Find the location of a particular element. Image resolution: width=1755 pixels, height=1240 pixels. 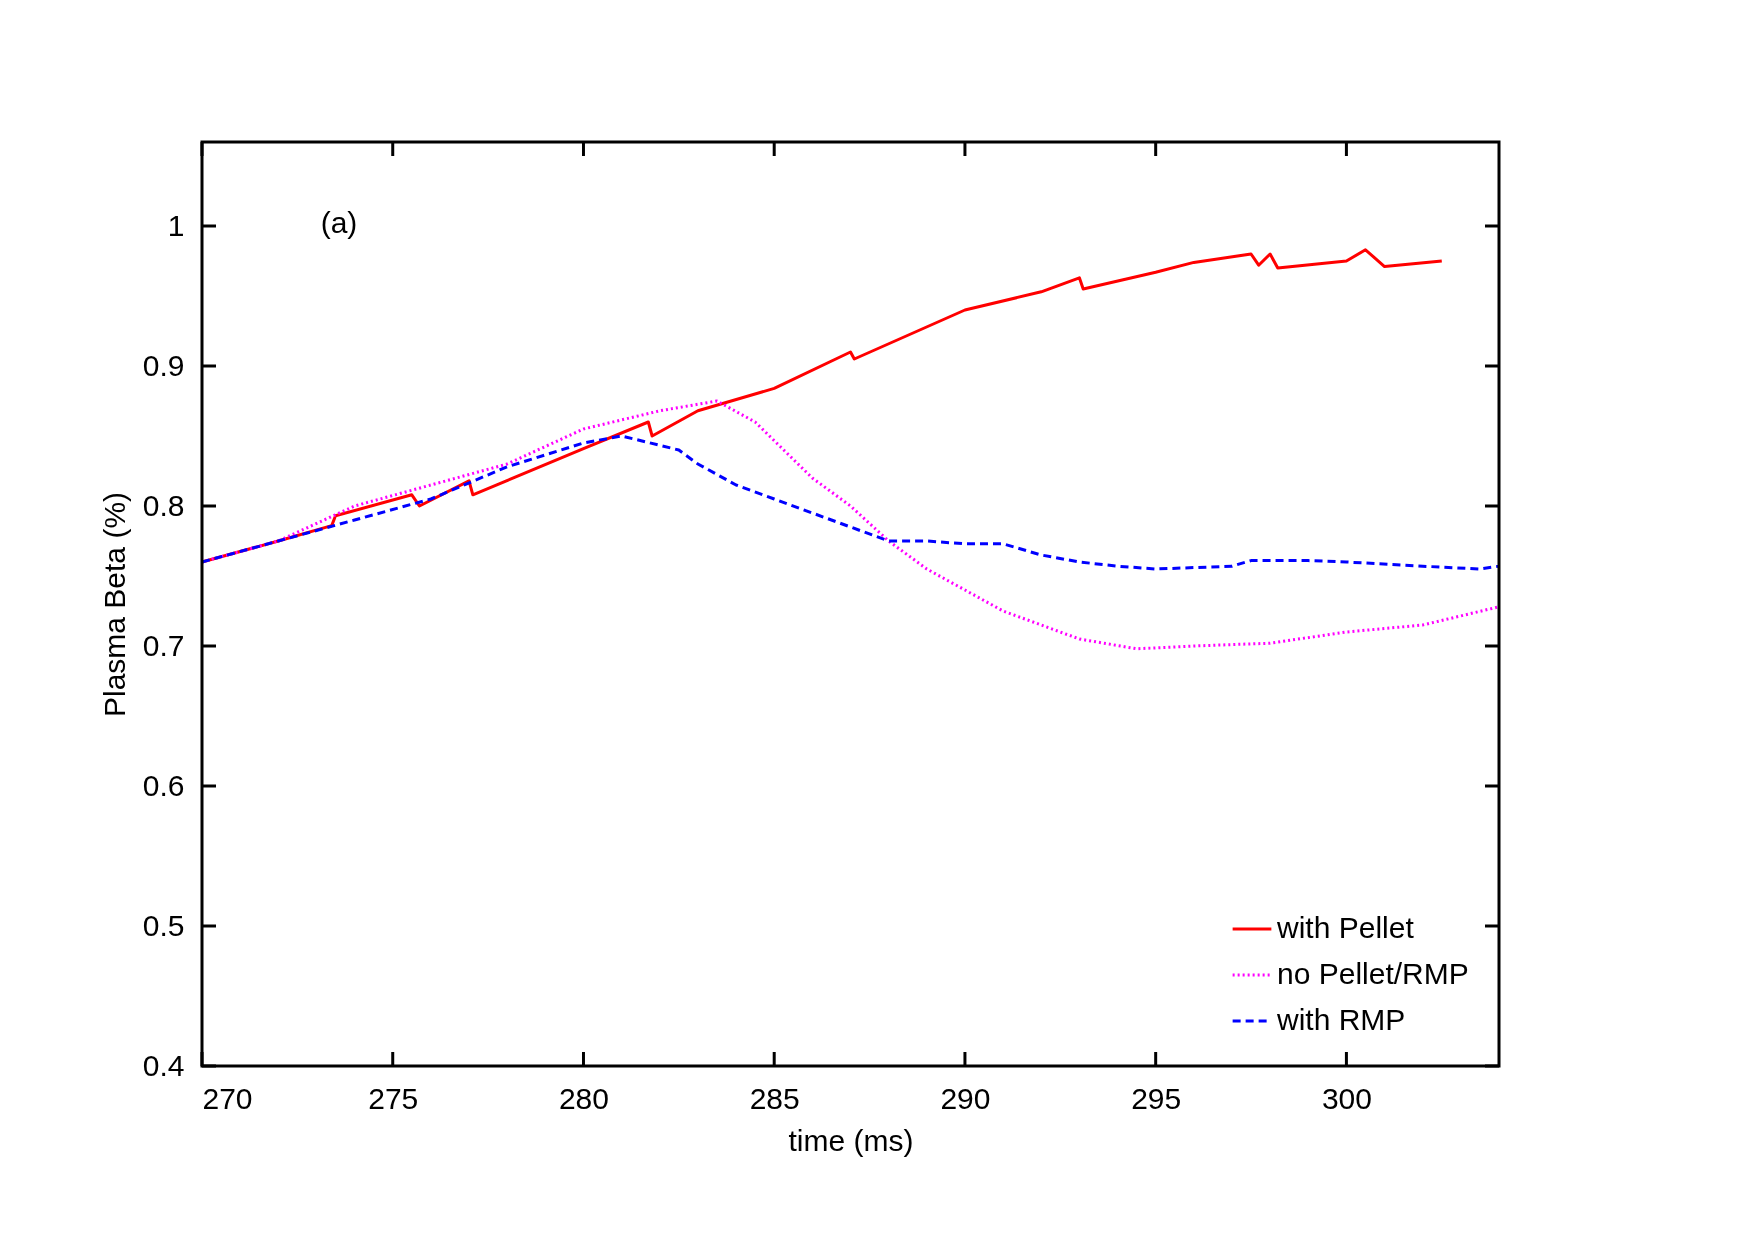

x-axis-title: time (ms) is located at coordinates (851, 1140).